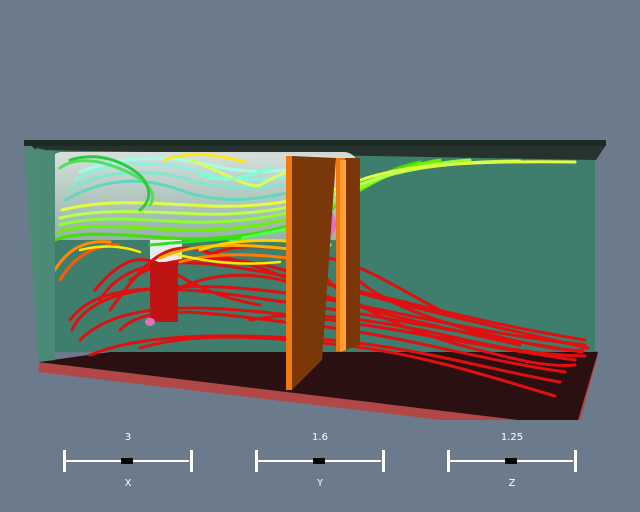 This screenshot has height=512, width=640. Describe the element at coordinates (314, 273) in the screenshot. I see `partition-wall-face` at that location.